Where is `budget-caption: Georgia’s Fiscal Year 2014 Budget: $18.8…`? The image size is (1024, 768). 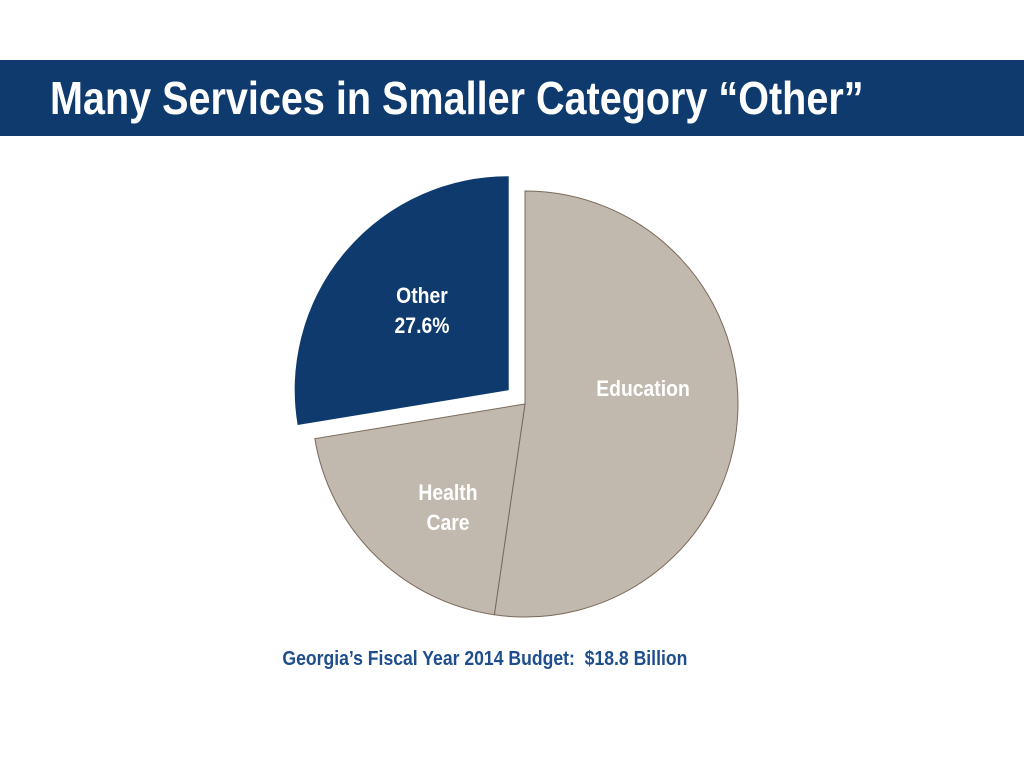
budget-caption: Georgia’s Fiscal Year 2014 Budget: $18.8… is located at coordinates (485, 659).